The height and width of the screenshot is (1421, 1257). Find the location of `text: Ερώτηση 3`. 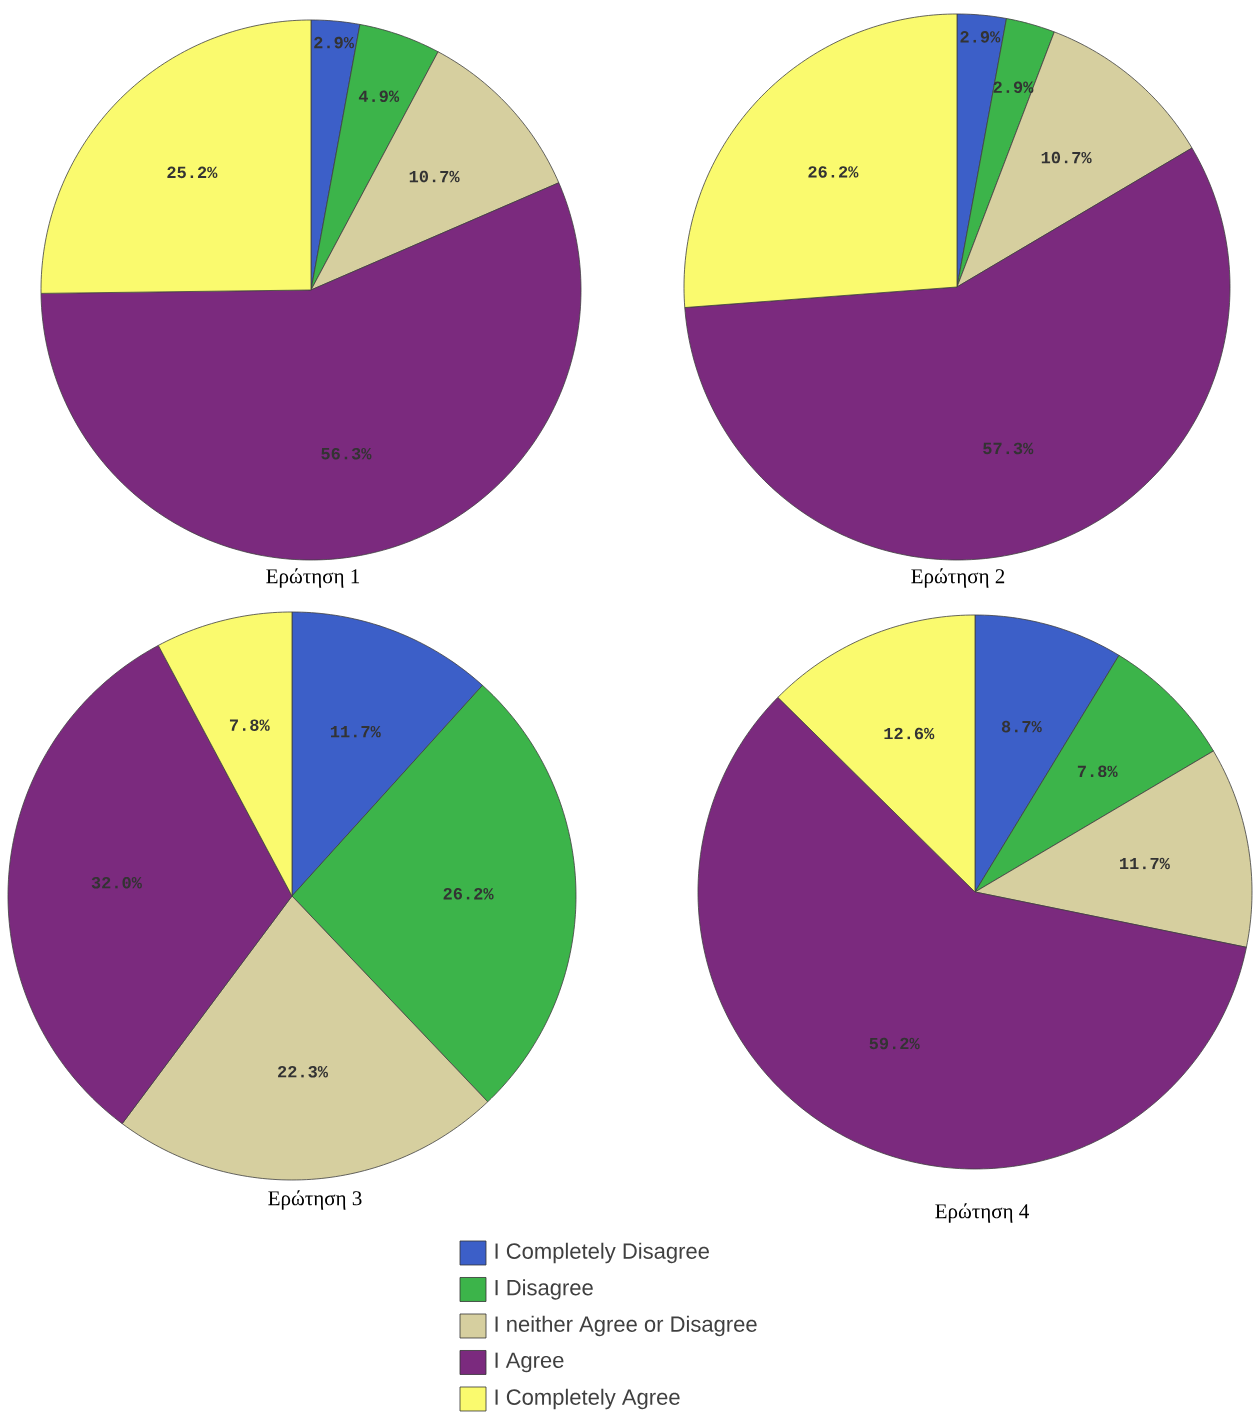

text: Ερώτηση 3 is located at coordinates (315, 1200).